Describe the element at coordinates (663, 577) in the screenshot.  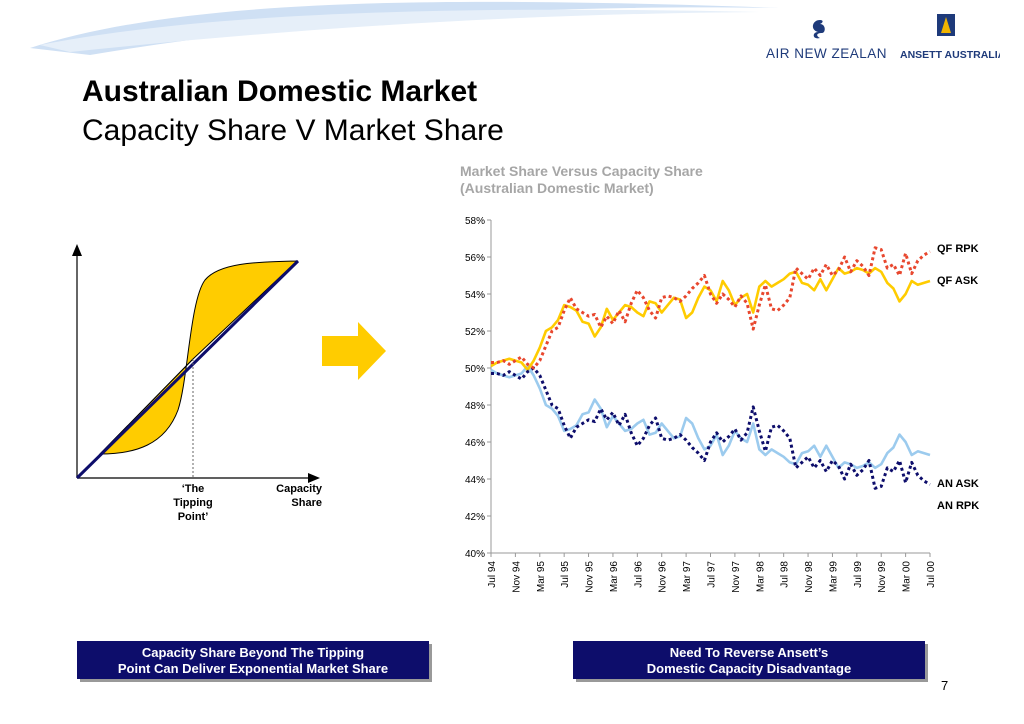
I see `x-tick-label: Nov 96` at that location.